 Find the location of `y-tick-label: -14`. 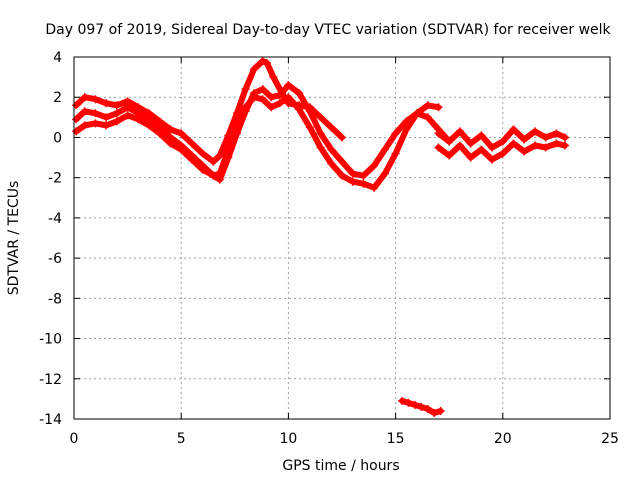

y-tick-label: -14 is located at coordinates (50, 420).